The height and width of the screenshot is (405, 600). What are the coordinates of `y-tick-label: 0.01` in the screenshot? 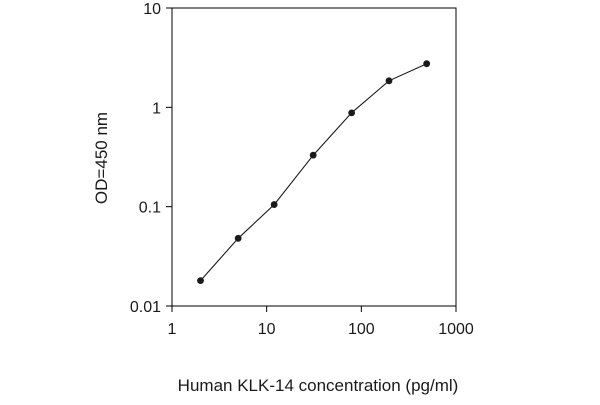 It's located at (145, 307).